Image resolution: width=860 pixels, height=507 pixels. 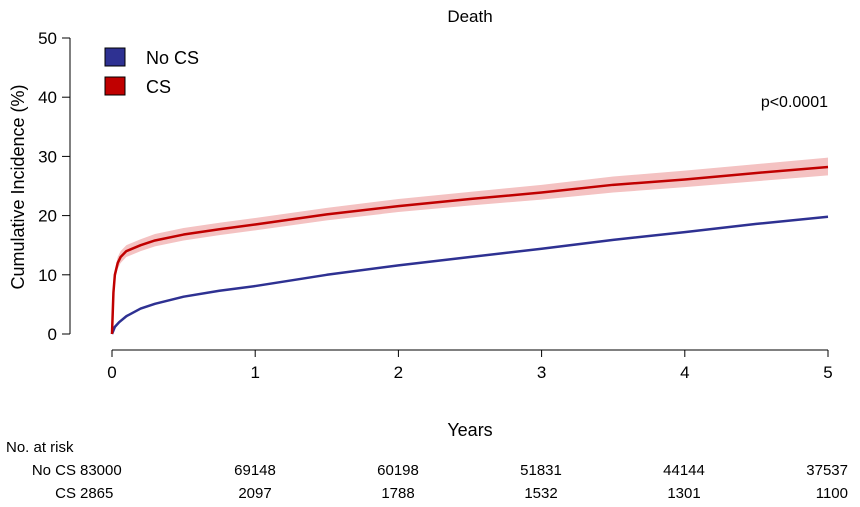 I want to click on risk-row-label-cs: CS, so click(x=65, y=493).